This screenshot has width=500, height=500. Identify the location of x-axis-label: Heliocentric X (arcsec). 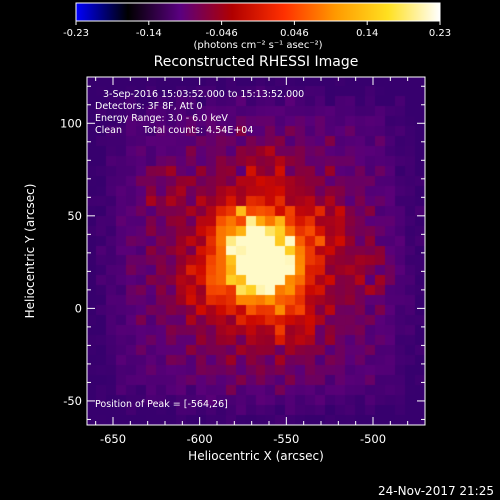
(256, 456).